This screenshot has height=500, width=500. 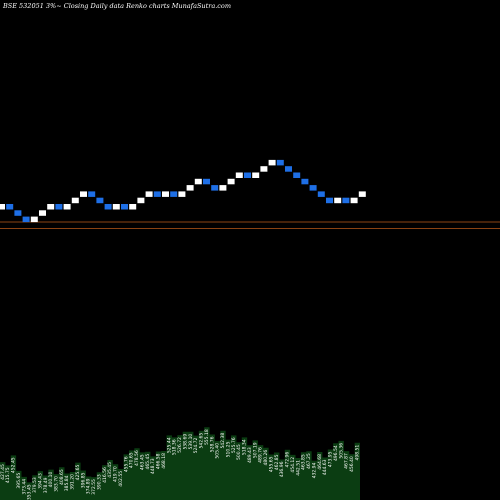 I want to click on volume-label: 542.38, so click(x=223, y=441).